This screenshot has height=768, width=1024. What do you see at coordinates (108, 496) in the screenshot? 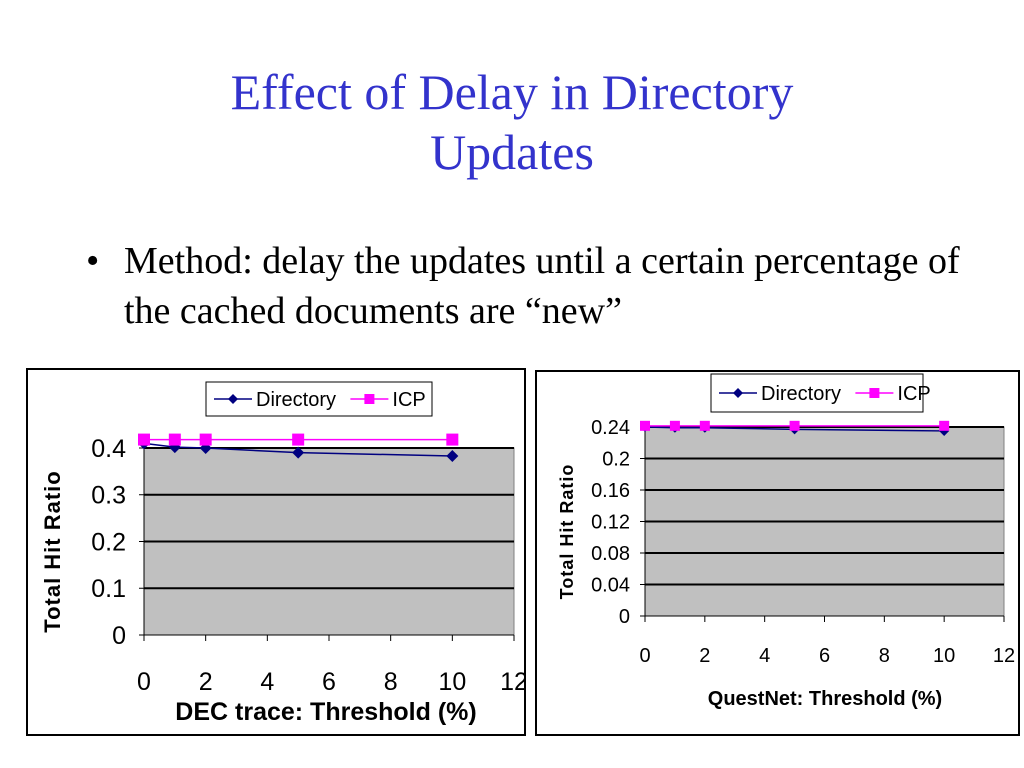
I see `y-tick-label: 0.3` at bounding box center [108, 496].